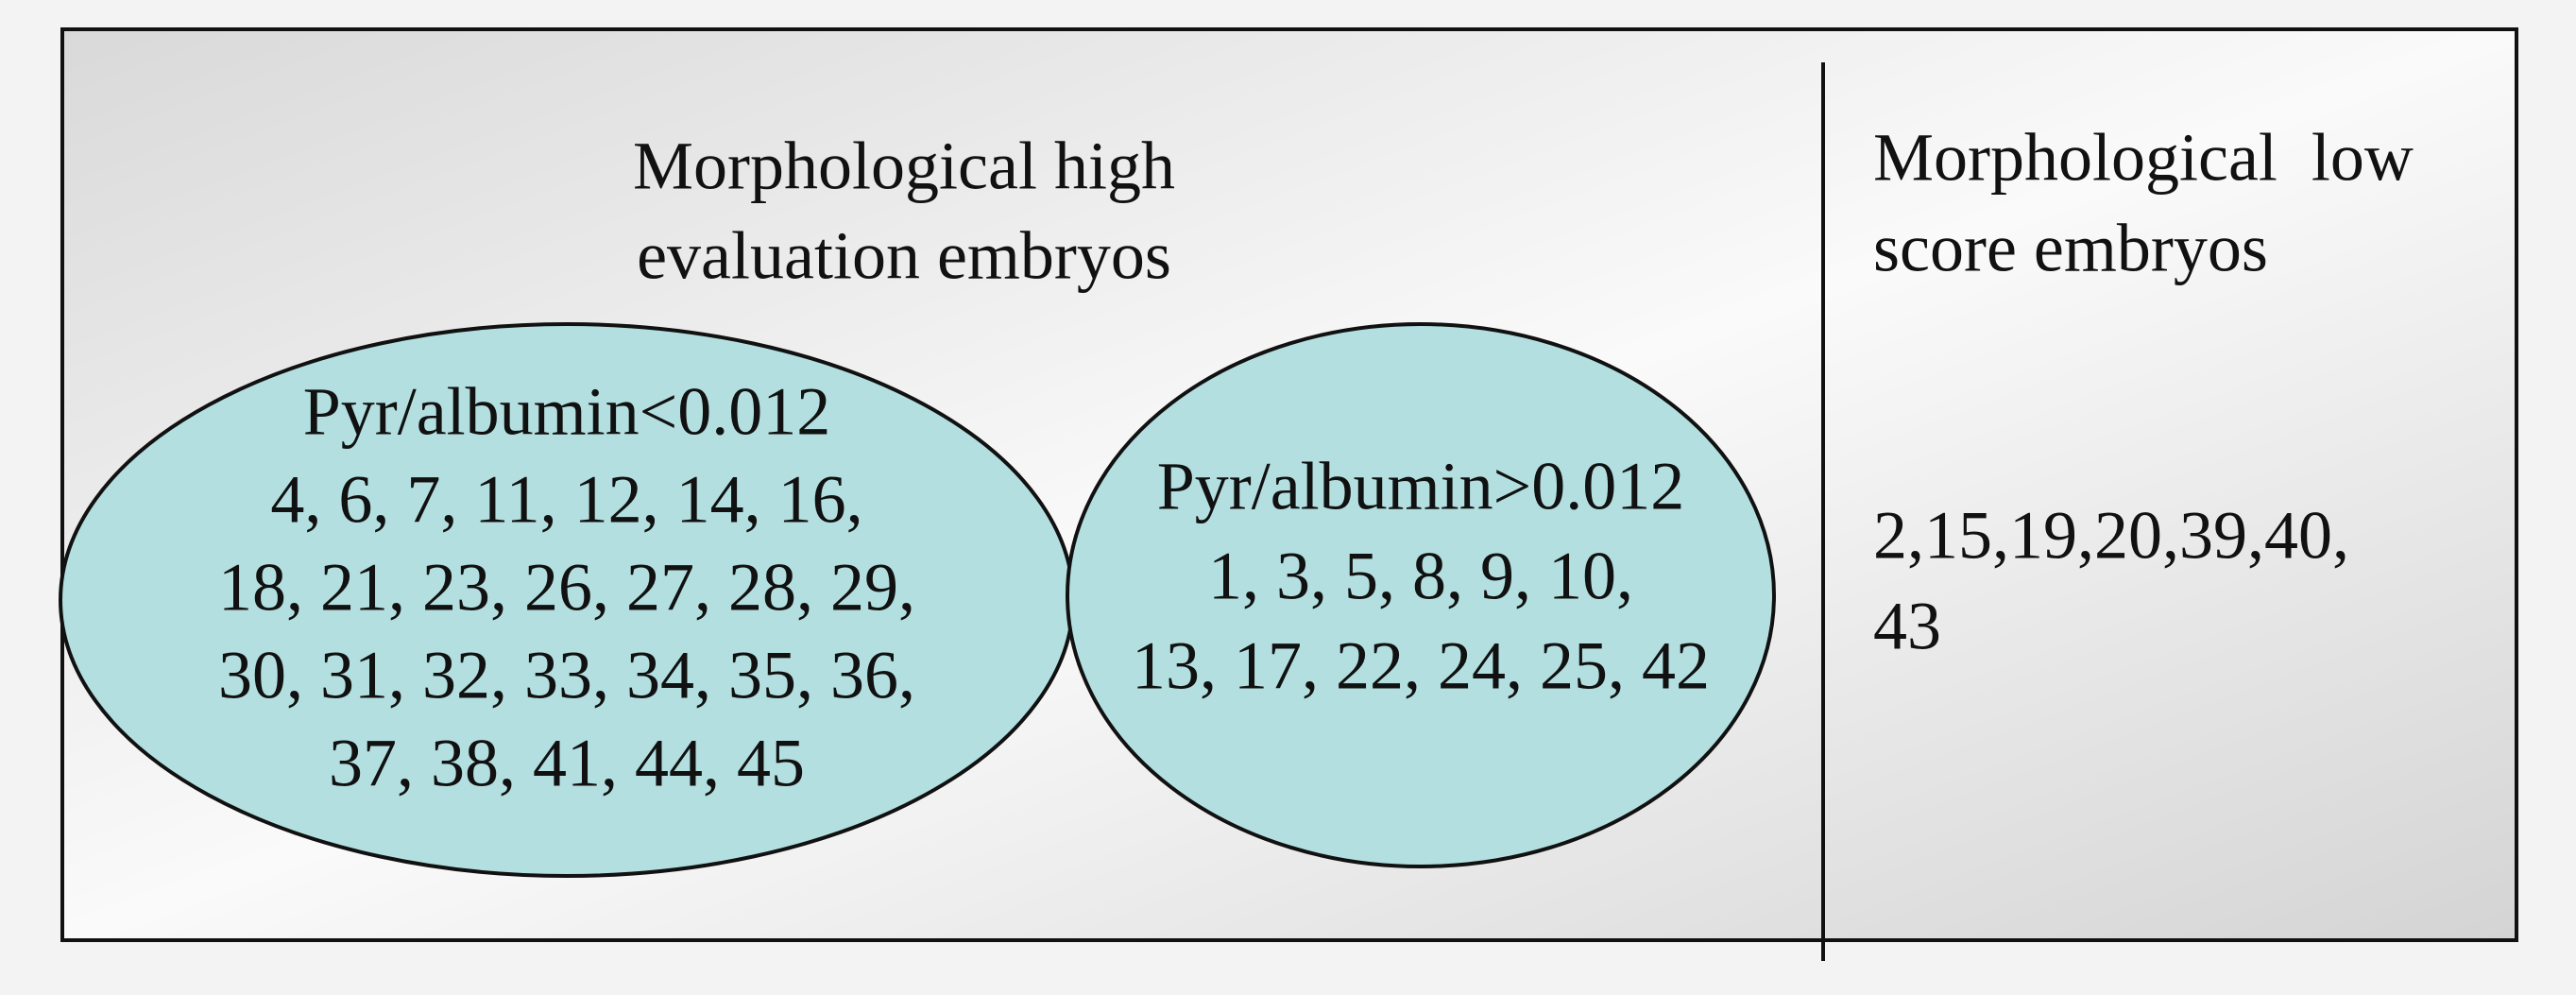  What do you see at coordinates (567, 412) in the screenshot?
I see `group-label: Pyr/albumin<0.012` at bounding box center [567, 412].